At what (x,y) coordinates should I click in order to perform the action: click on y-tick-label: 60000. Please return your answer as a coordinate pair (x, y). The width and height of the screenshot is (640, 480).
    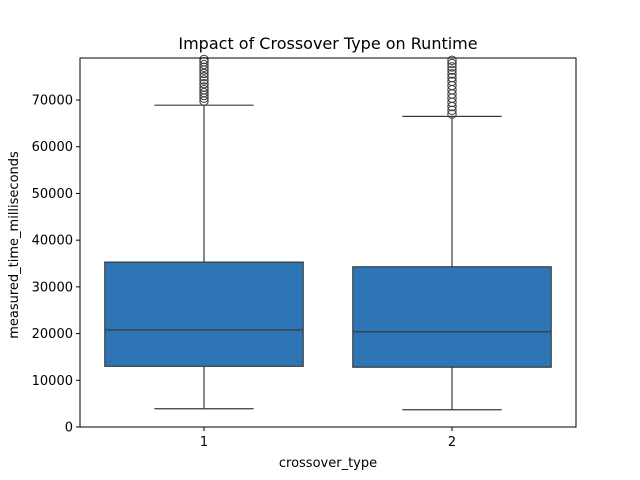
    Looking at the image, I should click on (52, 147).